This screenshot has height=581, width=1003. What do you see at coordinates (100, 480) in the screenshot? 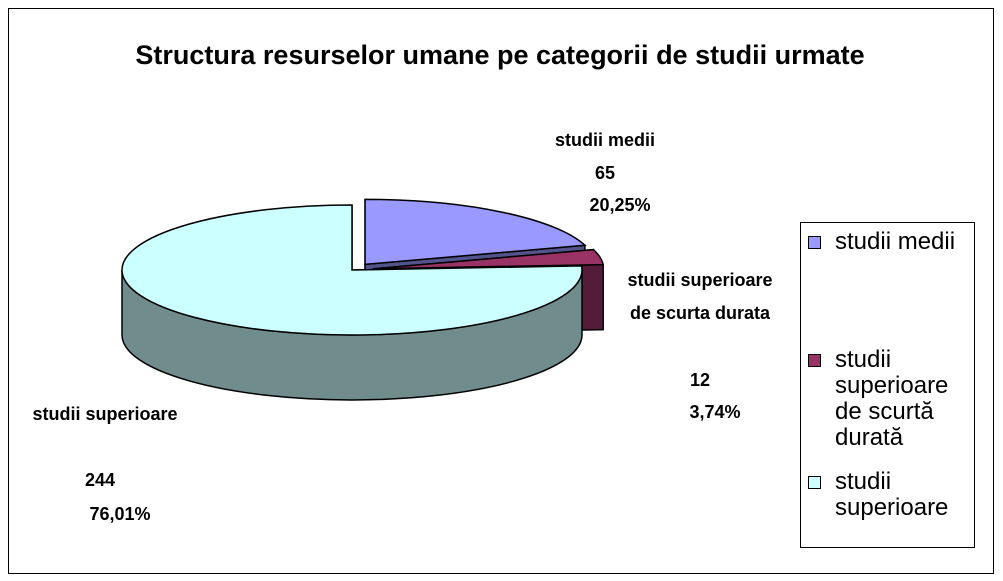
I see `data-label-value: 244` at bounding box center [100, 480].